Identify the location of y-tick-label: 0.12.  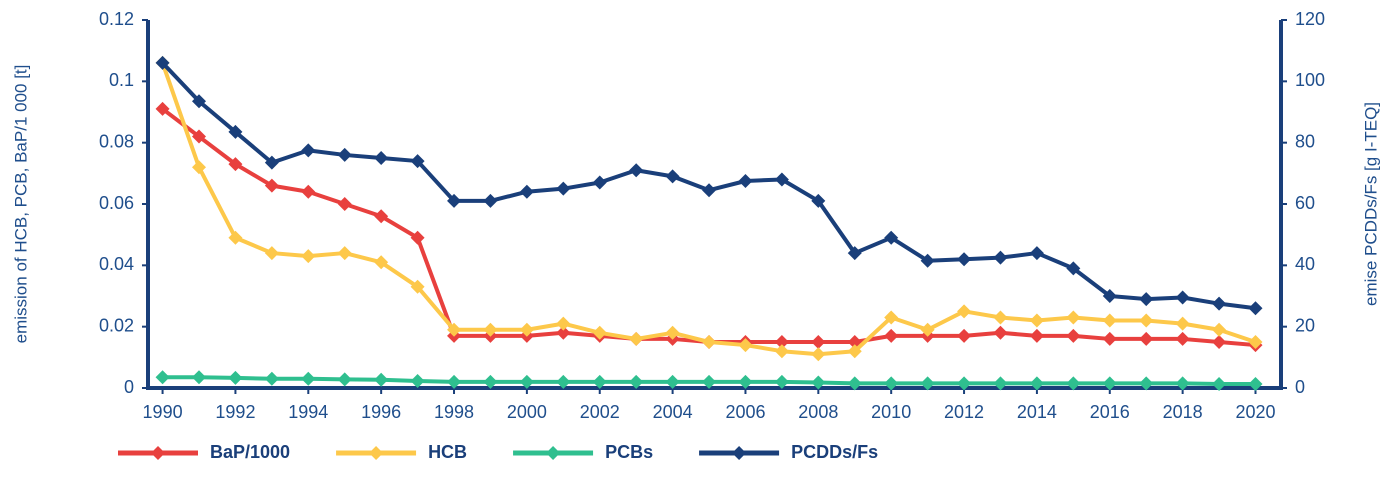
(116, 19).